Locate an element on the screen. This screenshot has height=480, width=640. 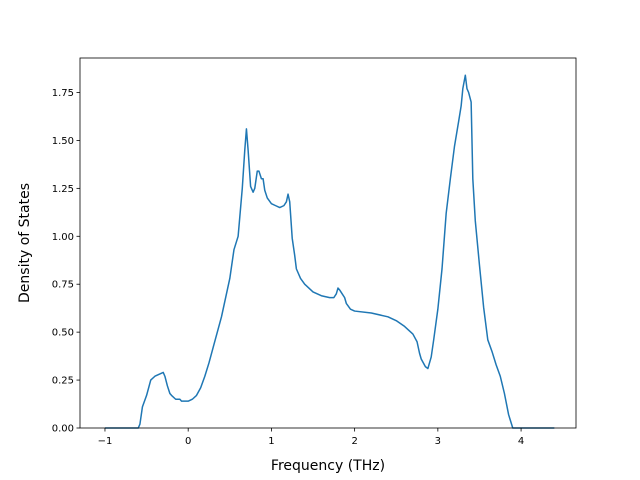
x-tick-label: −1 is located at coordinates (105, 441).